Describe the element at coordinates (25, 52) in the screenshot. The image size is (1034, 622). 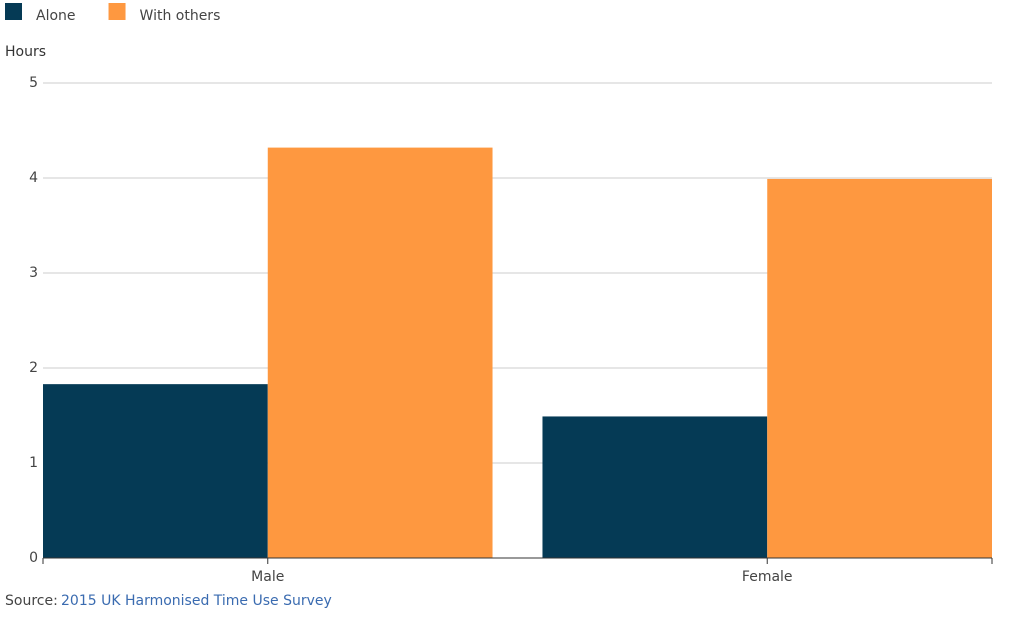
I see `y-axis-label: Hours` at that location.